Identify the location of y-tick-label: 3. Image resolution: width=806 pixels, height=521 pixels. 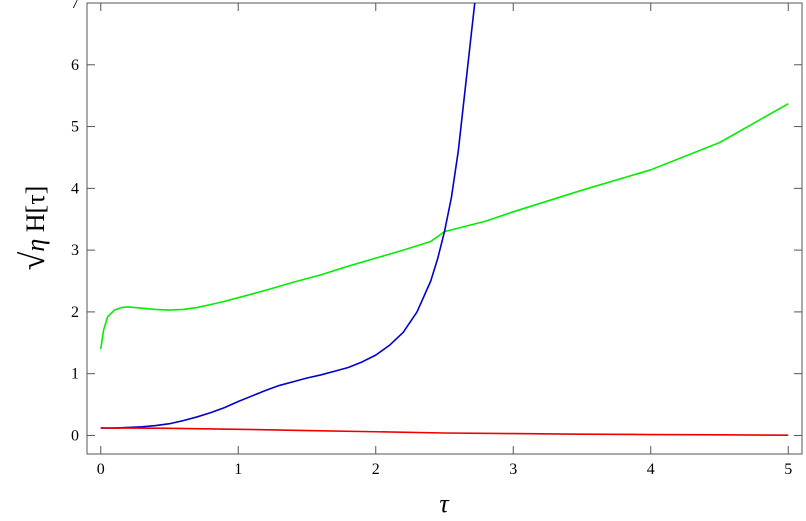
(75, 250).